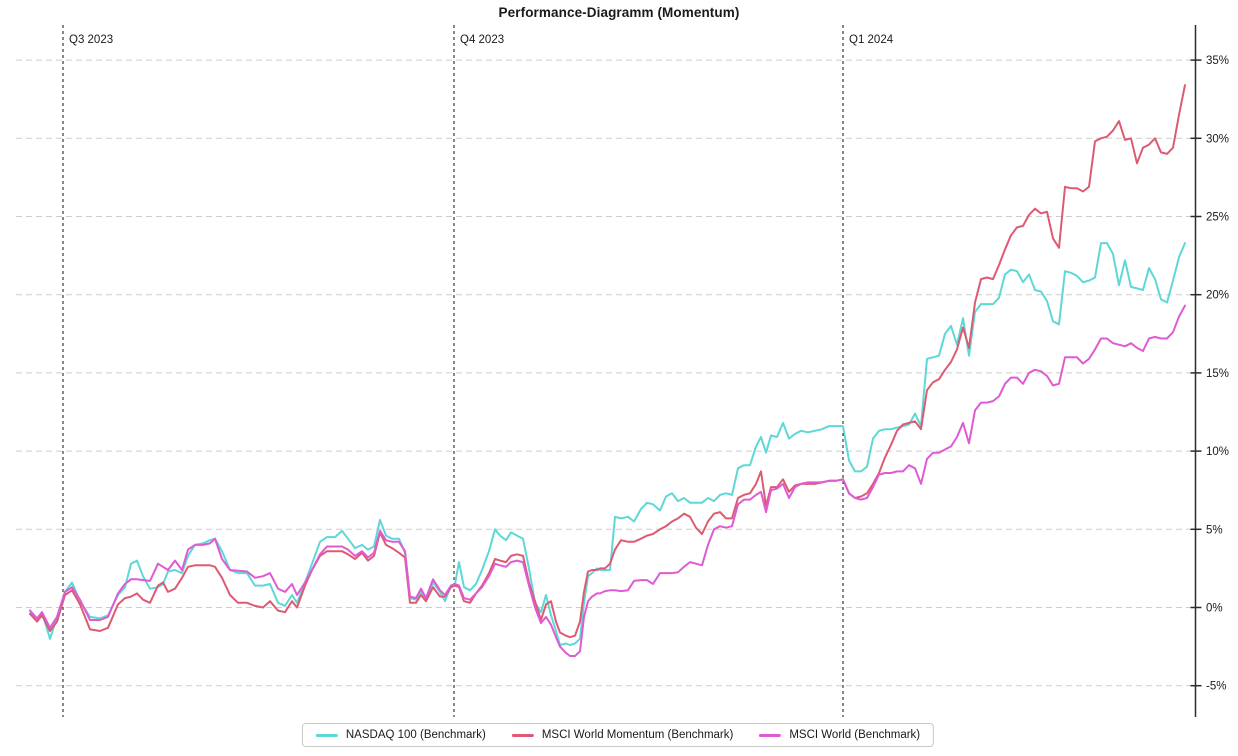 This screenshot has height=756, width=1238. I want to click on quarter-label: Q1 2024, so click(871, 40).